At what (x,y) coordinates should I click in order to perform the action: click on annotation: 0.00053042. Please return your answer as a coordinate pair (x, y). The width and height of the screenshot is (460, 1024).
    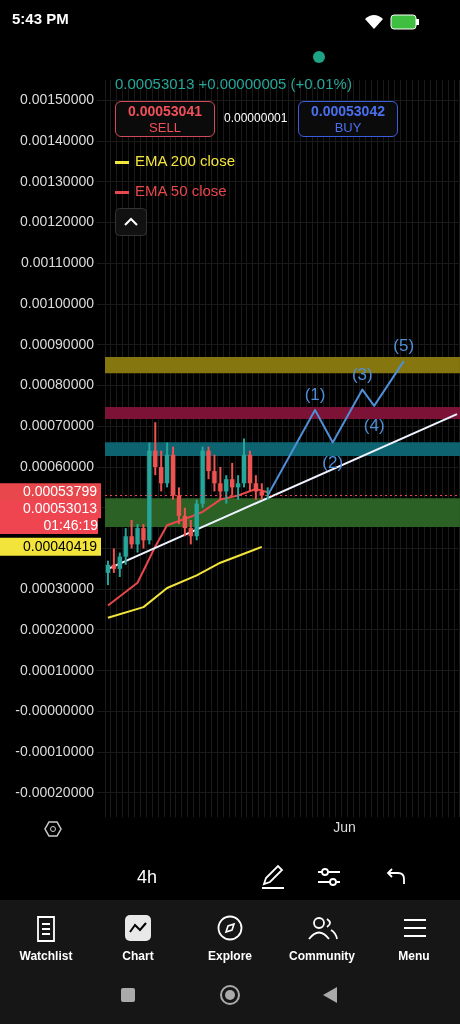
    Looking at the image, I should click on (348, 111).